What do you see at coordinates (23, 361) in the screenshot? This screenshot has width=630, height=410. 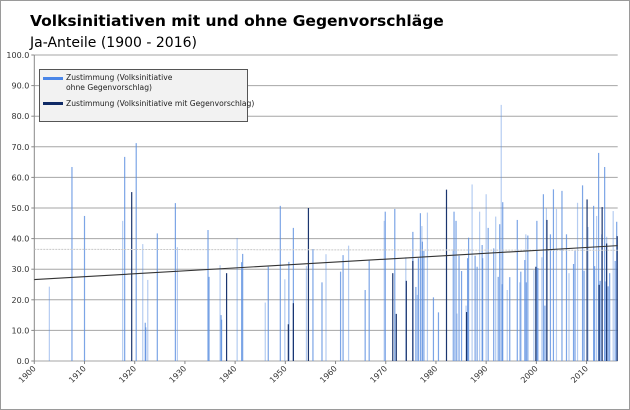 I see `y-tick-label: 0.0` at bounding box center [23, 361].